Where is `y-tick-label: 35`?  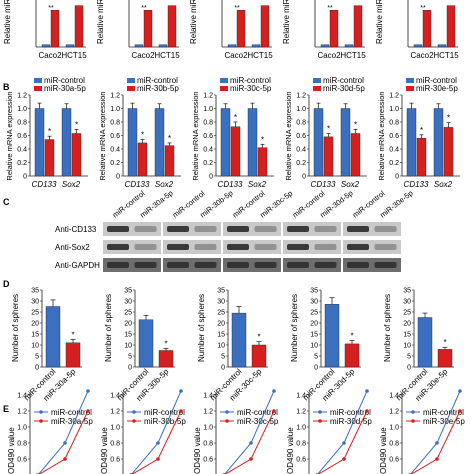
y-tick-label: 35 is located at coordinates (407, 291).